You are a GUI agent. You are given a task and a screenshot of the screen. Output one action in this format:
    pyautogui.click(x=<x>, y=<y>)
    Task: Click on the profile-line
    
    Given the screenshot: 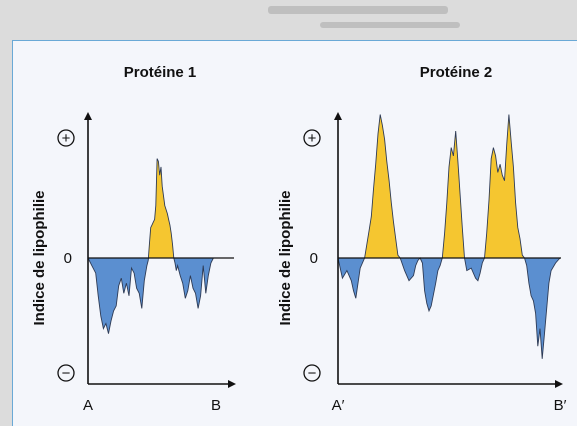 What is the action you would take?
    pyautogui.click(x=151, y=246)
    